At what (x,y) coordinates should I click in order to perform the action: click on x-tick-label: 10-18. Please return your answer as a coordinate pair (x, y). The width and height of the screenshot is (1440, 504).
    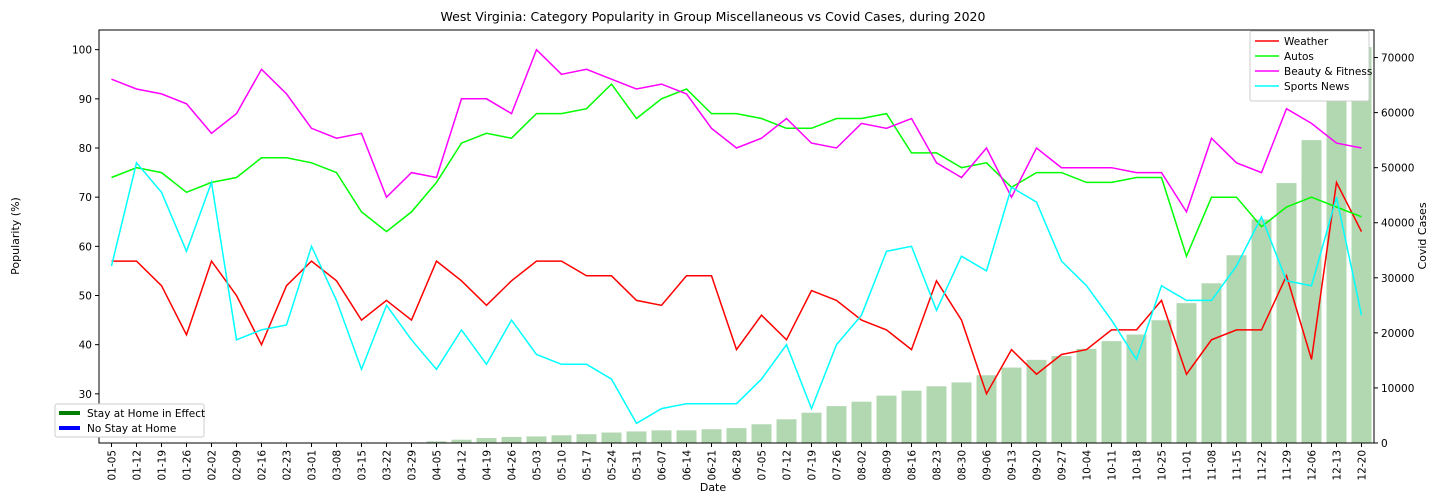
    Looking at the image, I should click on (1138, 465).